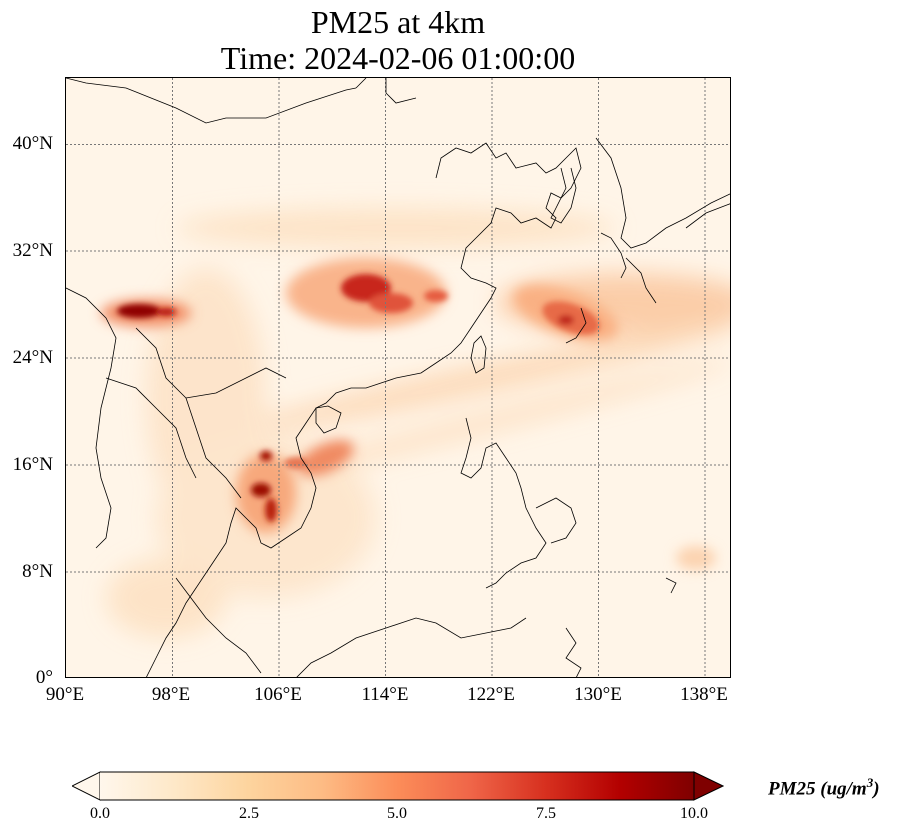 This screenshot has width=905, height=836. I want to click on lat-label-24n: 24°N, so click(32, 357).